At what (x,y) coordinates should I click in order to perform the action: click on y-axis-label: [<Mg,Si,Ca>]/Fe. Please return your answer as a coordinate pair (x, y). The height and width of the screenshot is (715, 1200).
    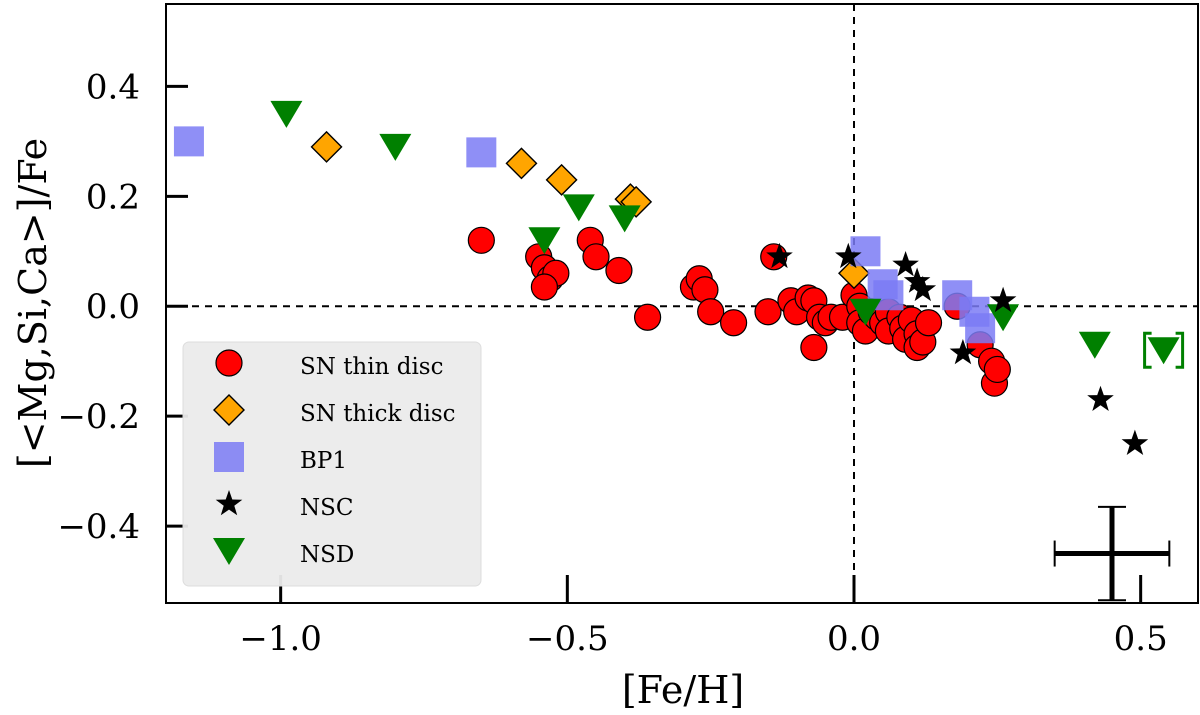
    Looking at the image, I should click on (33, 303).